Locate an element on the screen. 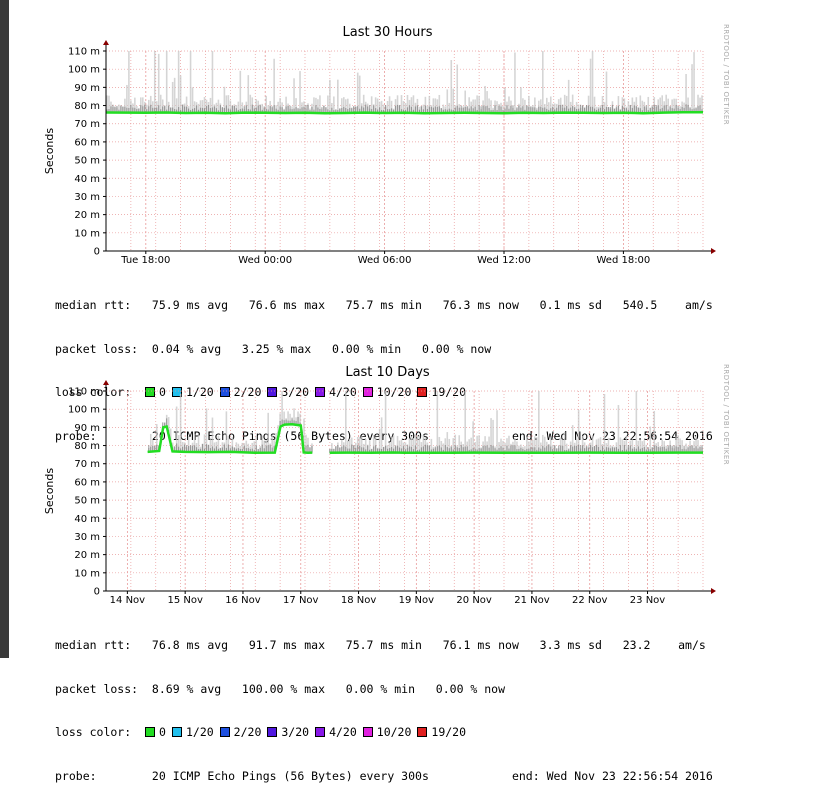 The height and width of the screenshot is (812, 823). x-tick-label: 22 Nov is located at coordinates (590, 600).